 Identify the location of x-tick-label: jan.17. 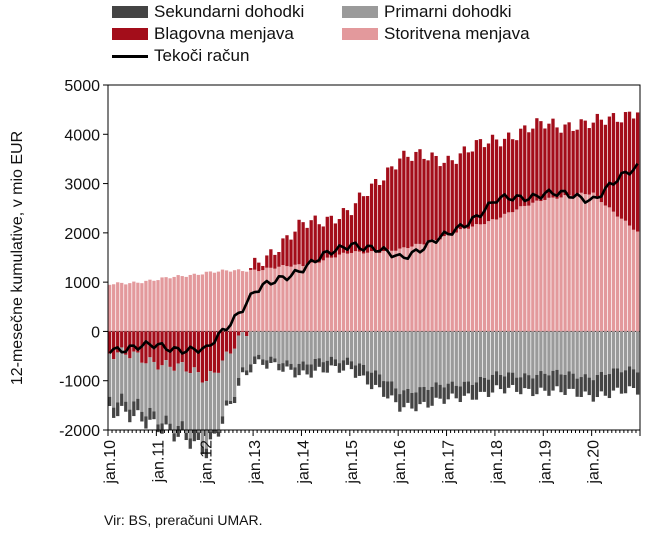
(449, 462).